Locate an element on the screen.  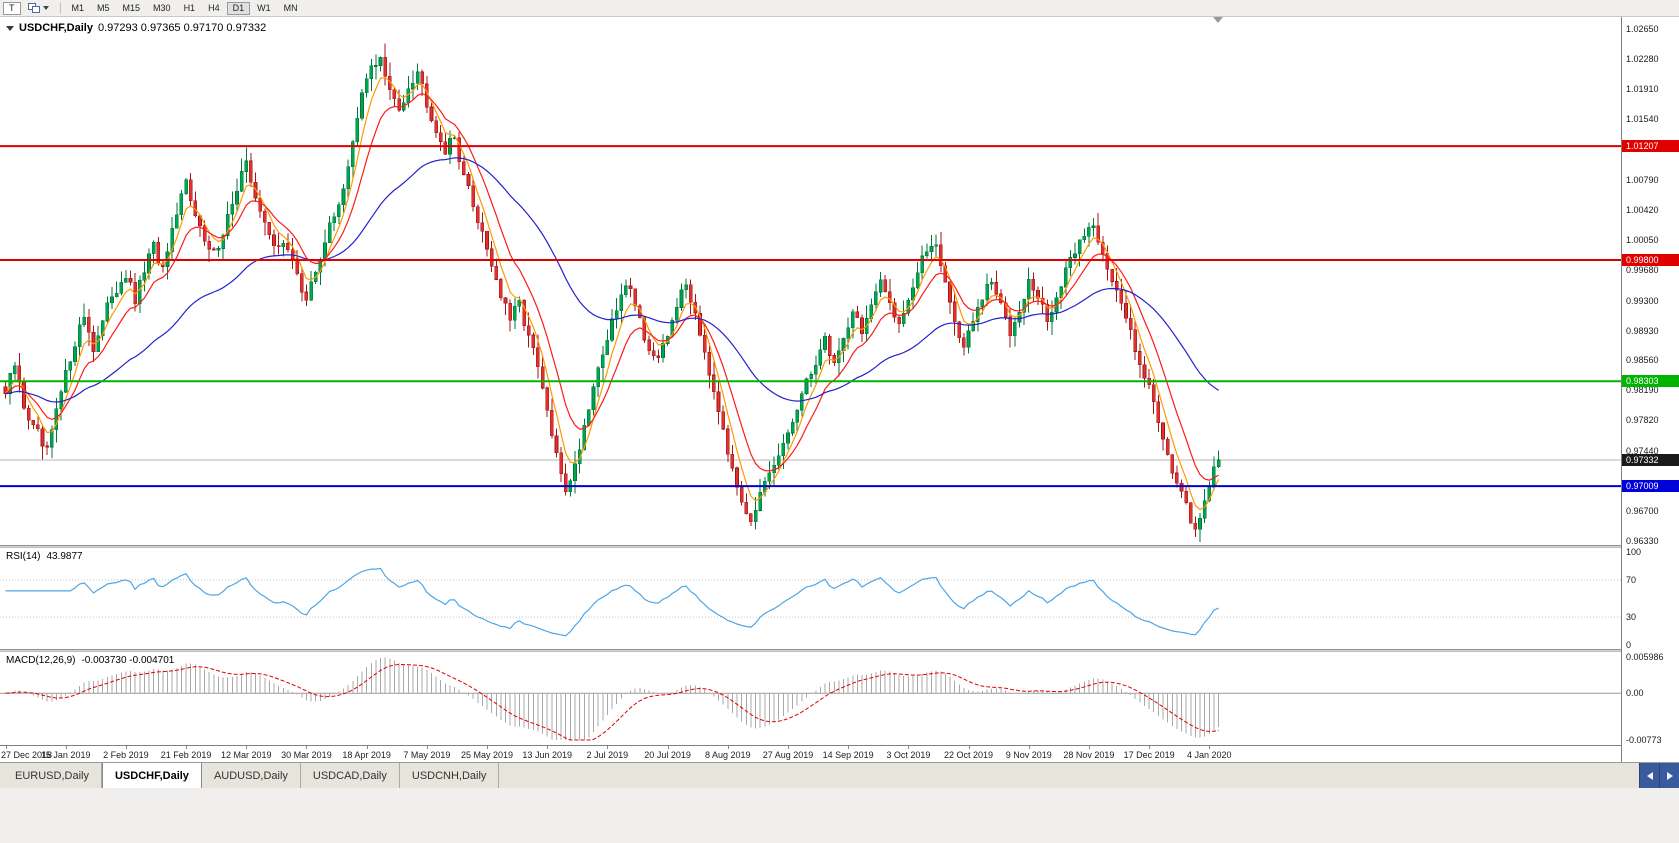
chevron-down-icon is located at coordinates (45, 8).